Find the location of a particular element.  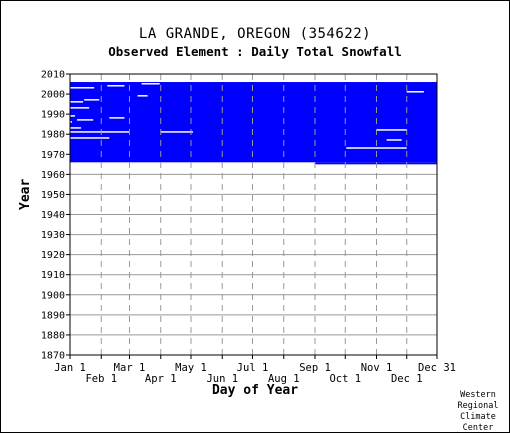

chart-subtitle: Observed Element : Daily Total Snowfall is located at coordinates (255, 51).